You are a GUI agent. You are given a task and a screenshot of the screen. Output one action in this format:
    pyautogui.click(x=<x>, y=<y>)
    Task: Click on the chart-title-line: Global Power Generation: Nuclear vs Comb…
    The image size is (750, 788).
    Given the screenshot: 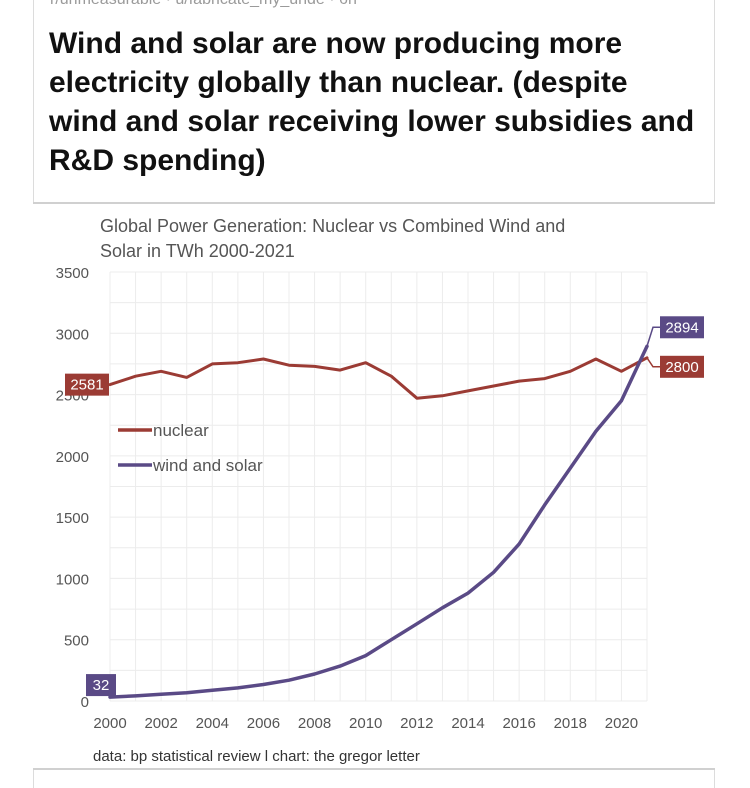 What is the action you would take?
    pyautogui.click(x=332, y=226)
    